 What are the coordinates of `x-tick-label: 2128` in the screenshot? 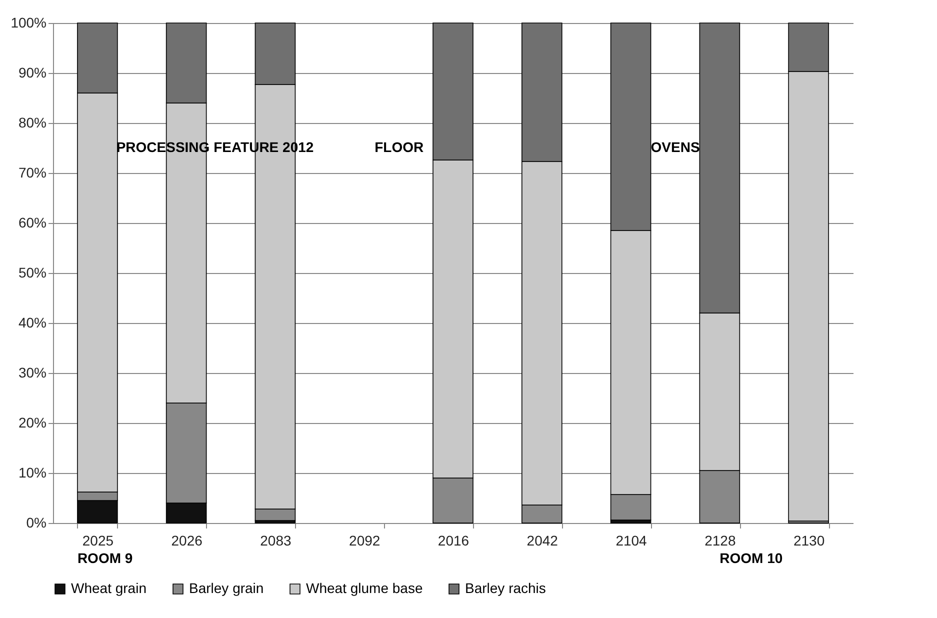 It's located at (720, 540).